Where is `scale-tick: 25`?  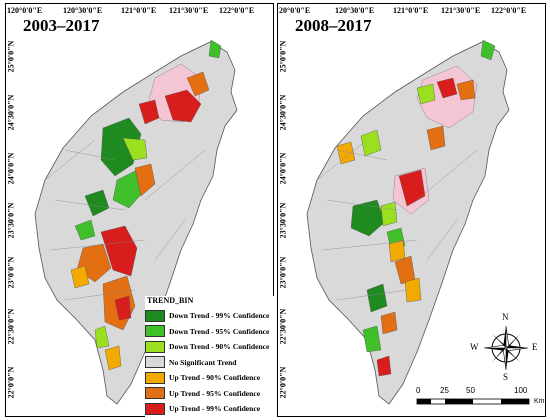 scale-tick: 25 is located at coordinates (444, 390).